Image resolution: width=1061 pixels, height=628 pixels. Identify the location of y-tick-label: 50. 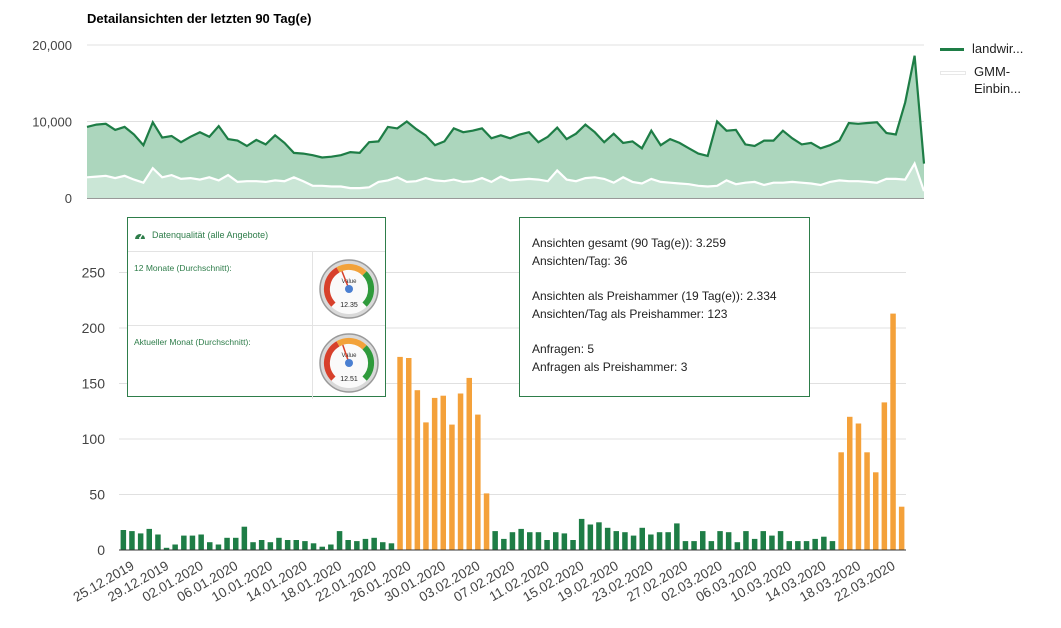
(97, 495).